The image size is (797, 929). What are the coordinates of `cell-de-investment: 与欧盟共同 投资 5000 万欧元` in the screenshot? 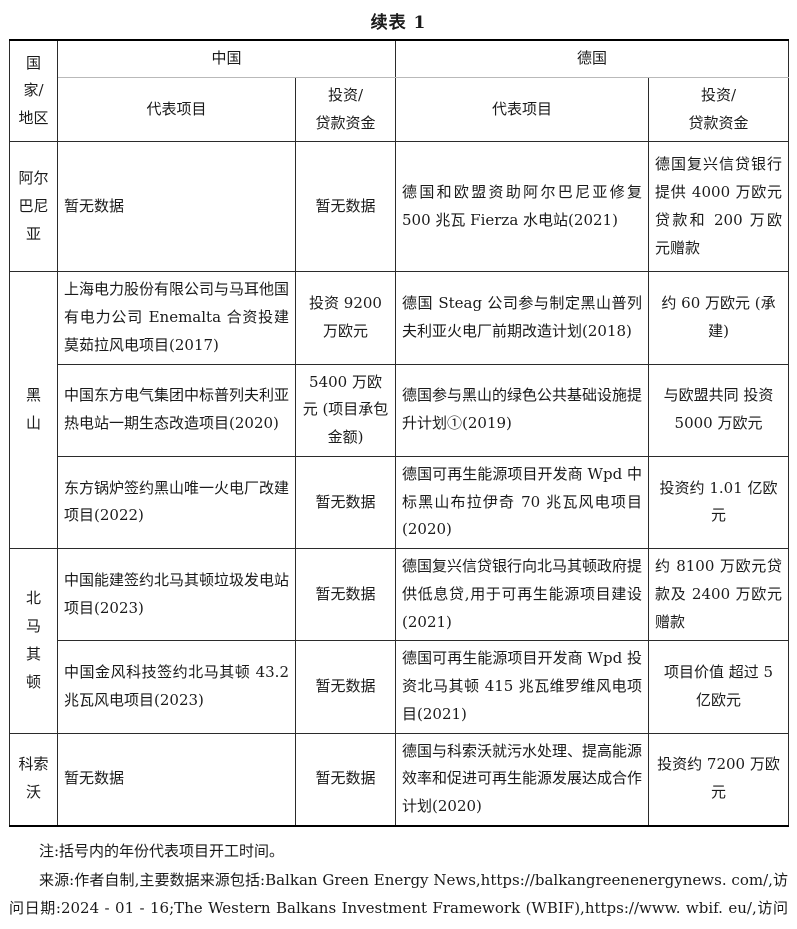 It's located at (719, 410).